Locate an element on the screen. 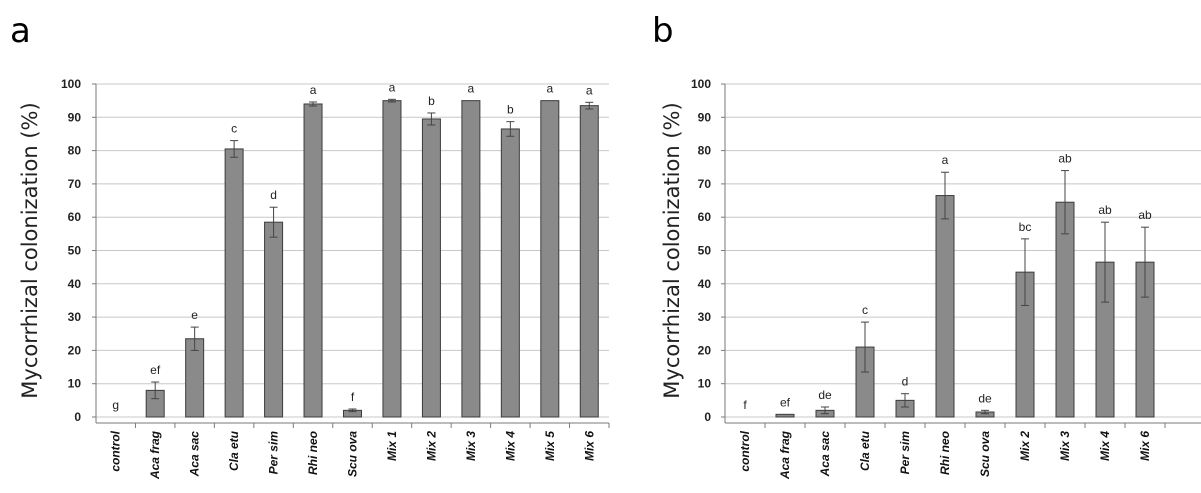 Image resolution: width=1201 pixels, height=493 pixels. x-tick-label: Mix 1 is located at coordinates (392, 446).